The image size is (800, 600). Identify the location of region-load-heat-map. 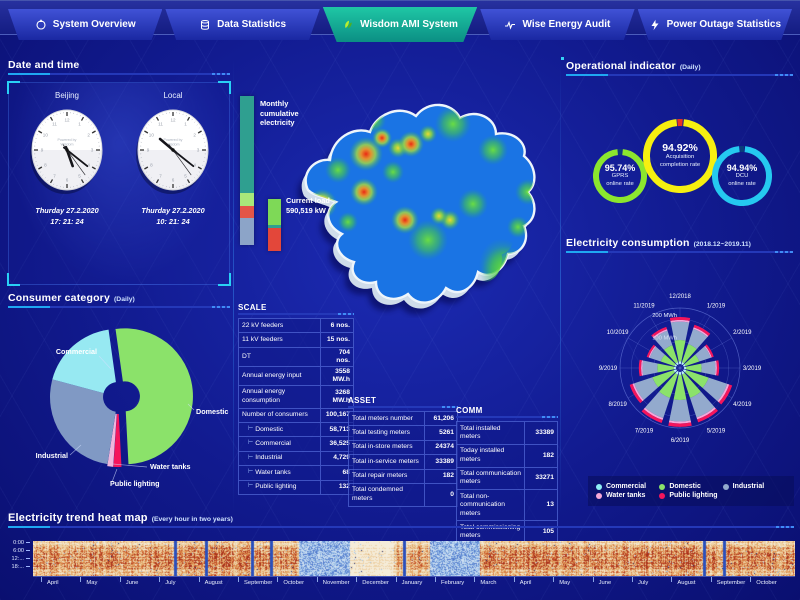
(416, 209).